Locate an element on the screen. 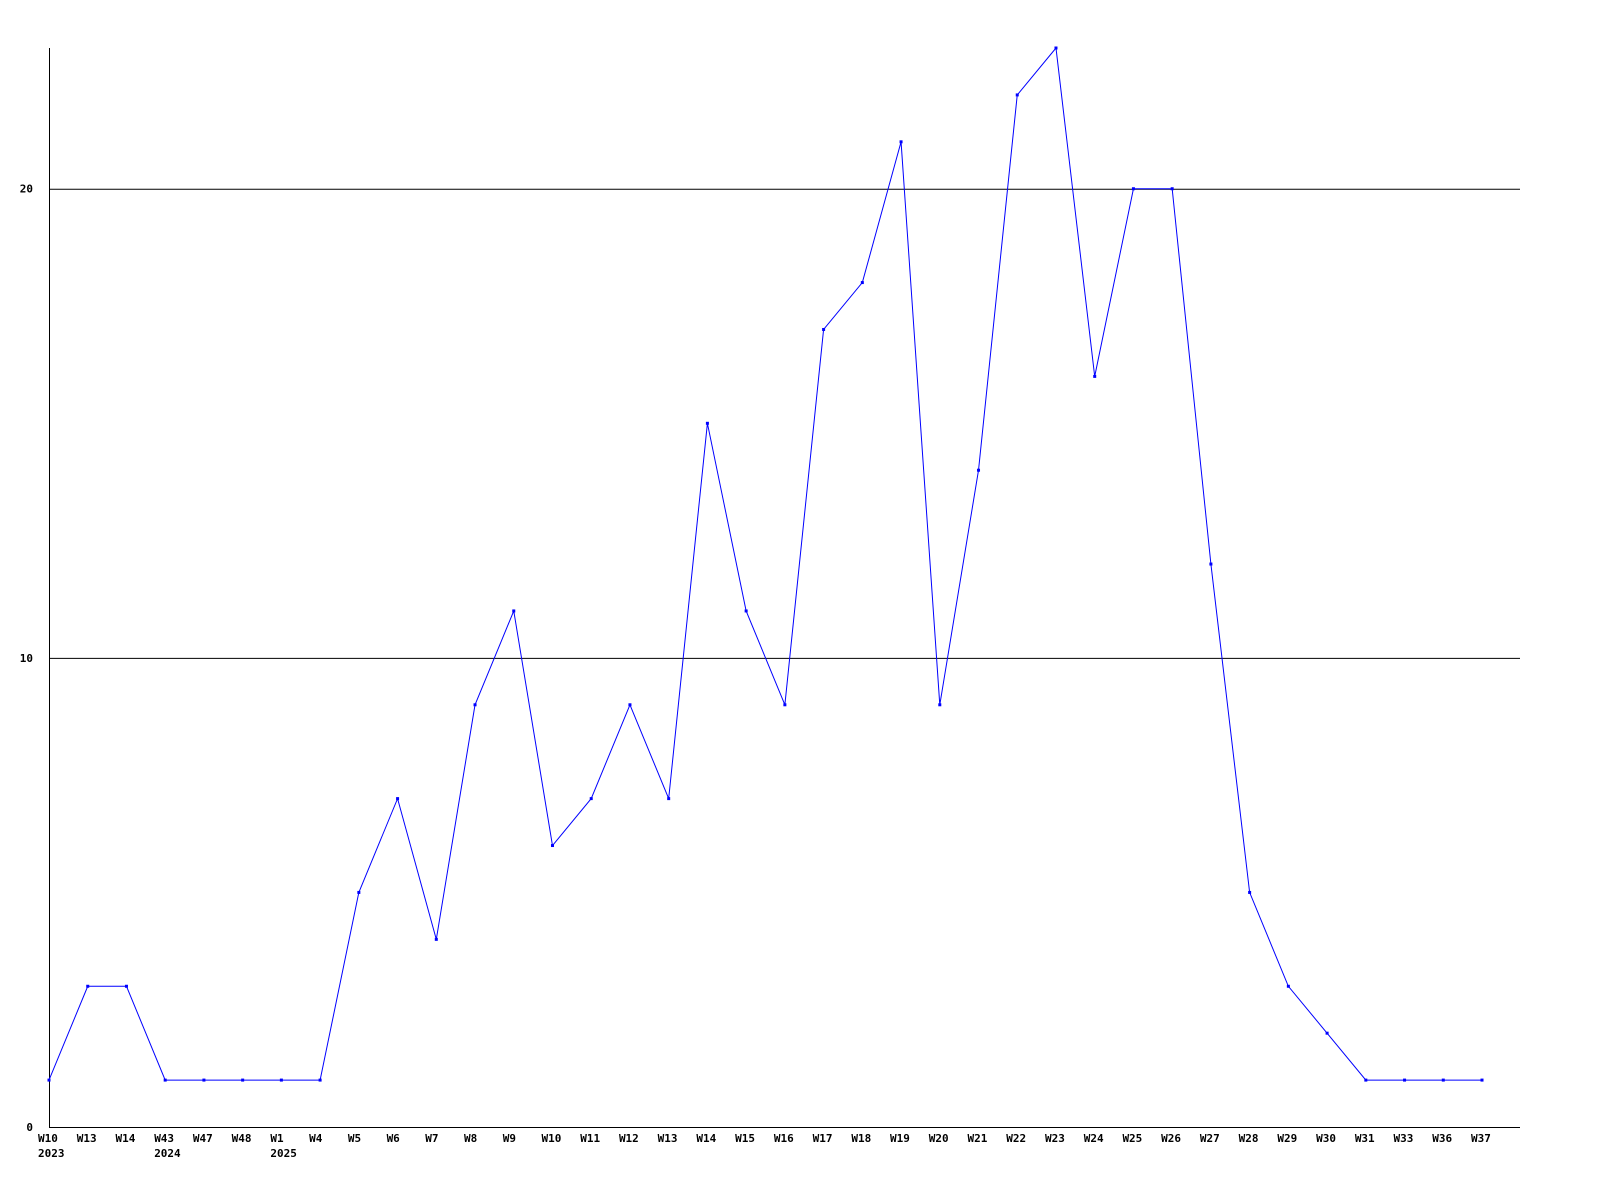 The width and height of the screenshot is (1600, 1200). x-tick-label: W48 is located at coordinates (242, 1138).